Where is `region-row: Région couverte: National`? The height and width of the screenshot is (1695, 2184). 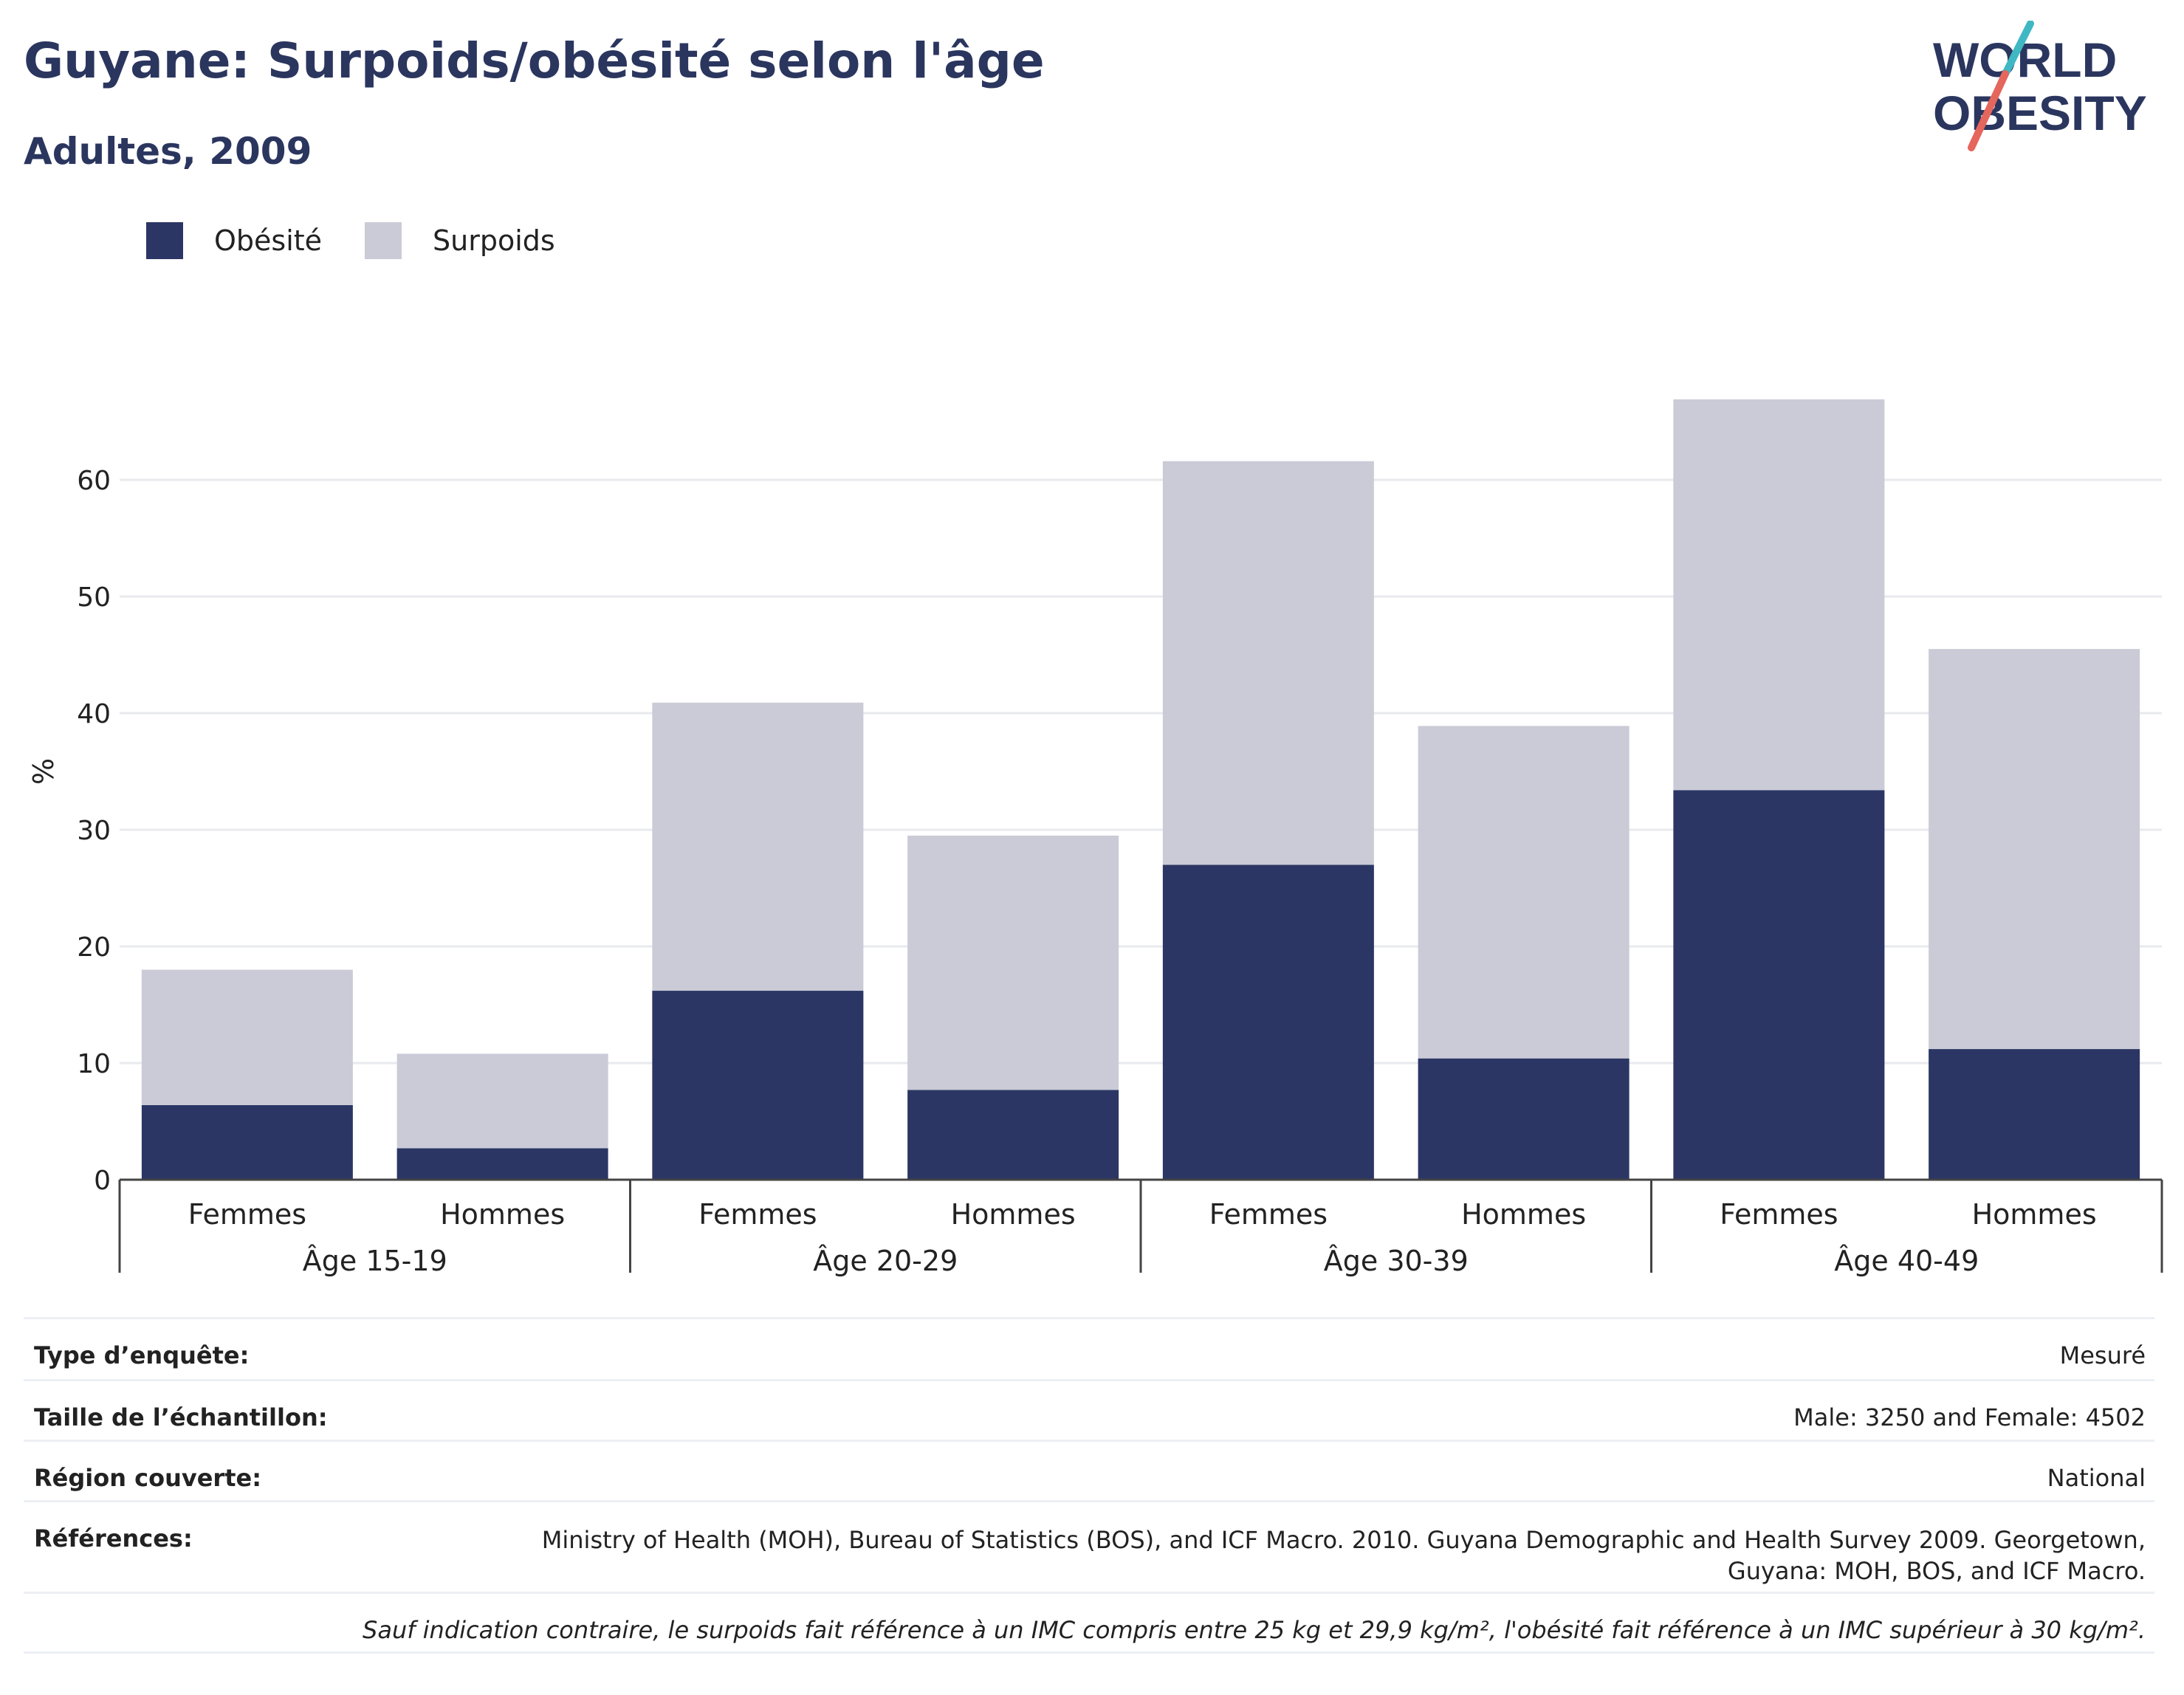 region-row: Région couverte: National is located at coordinates (1089, 1470).